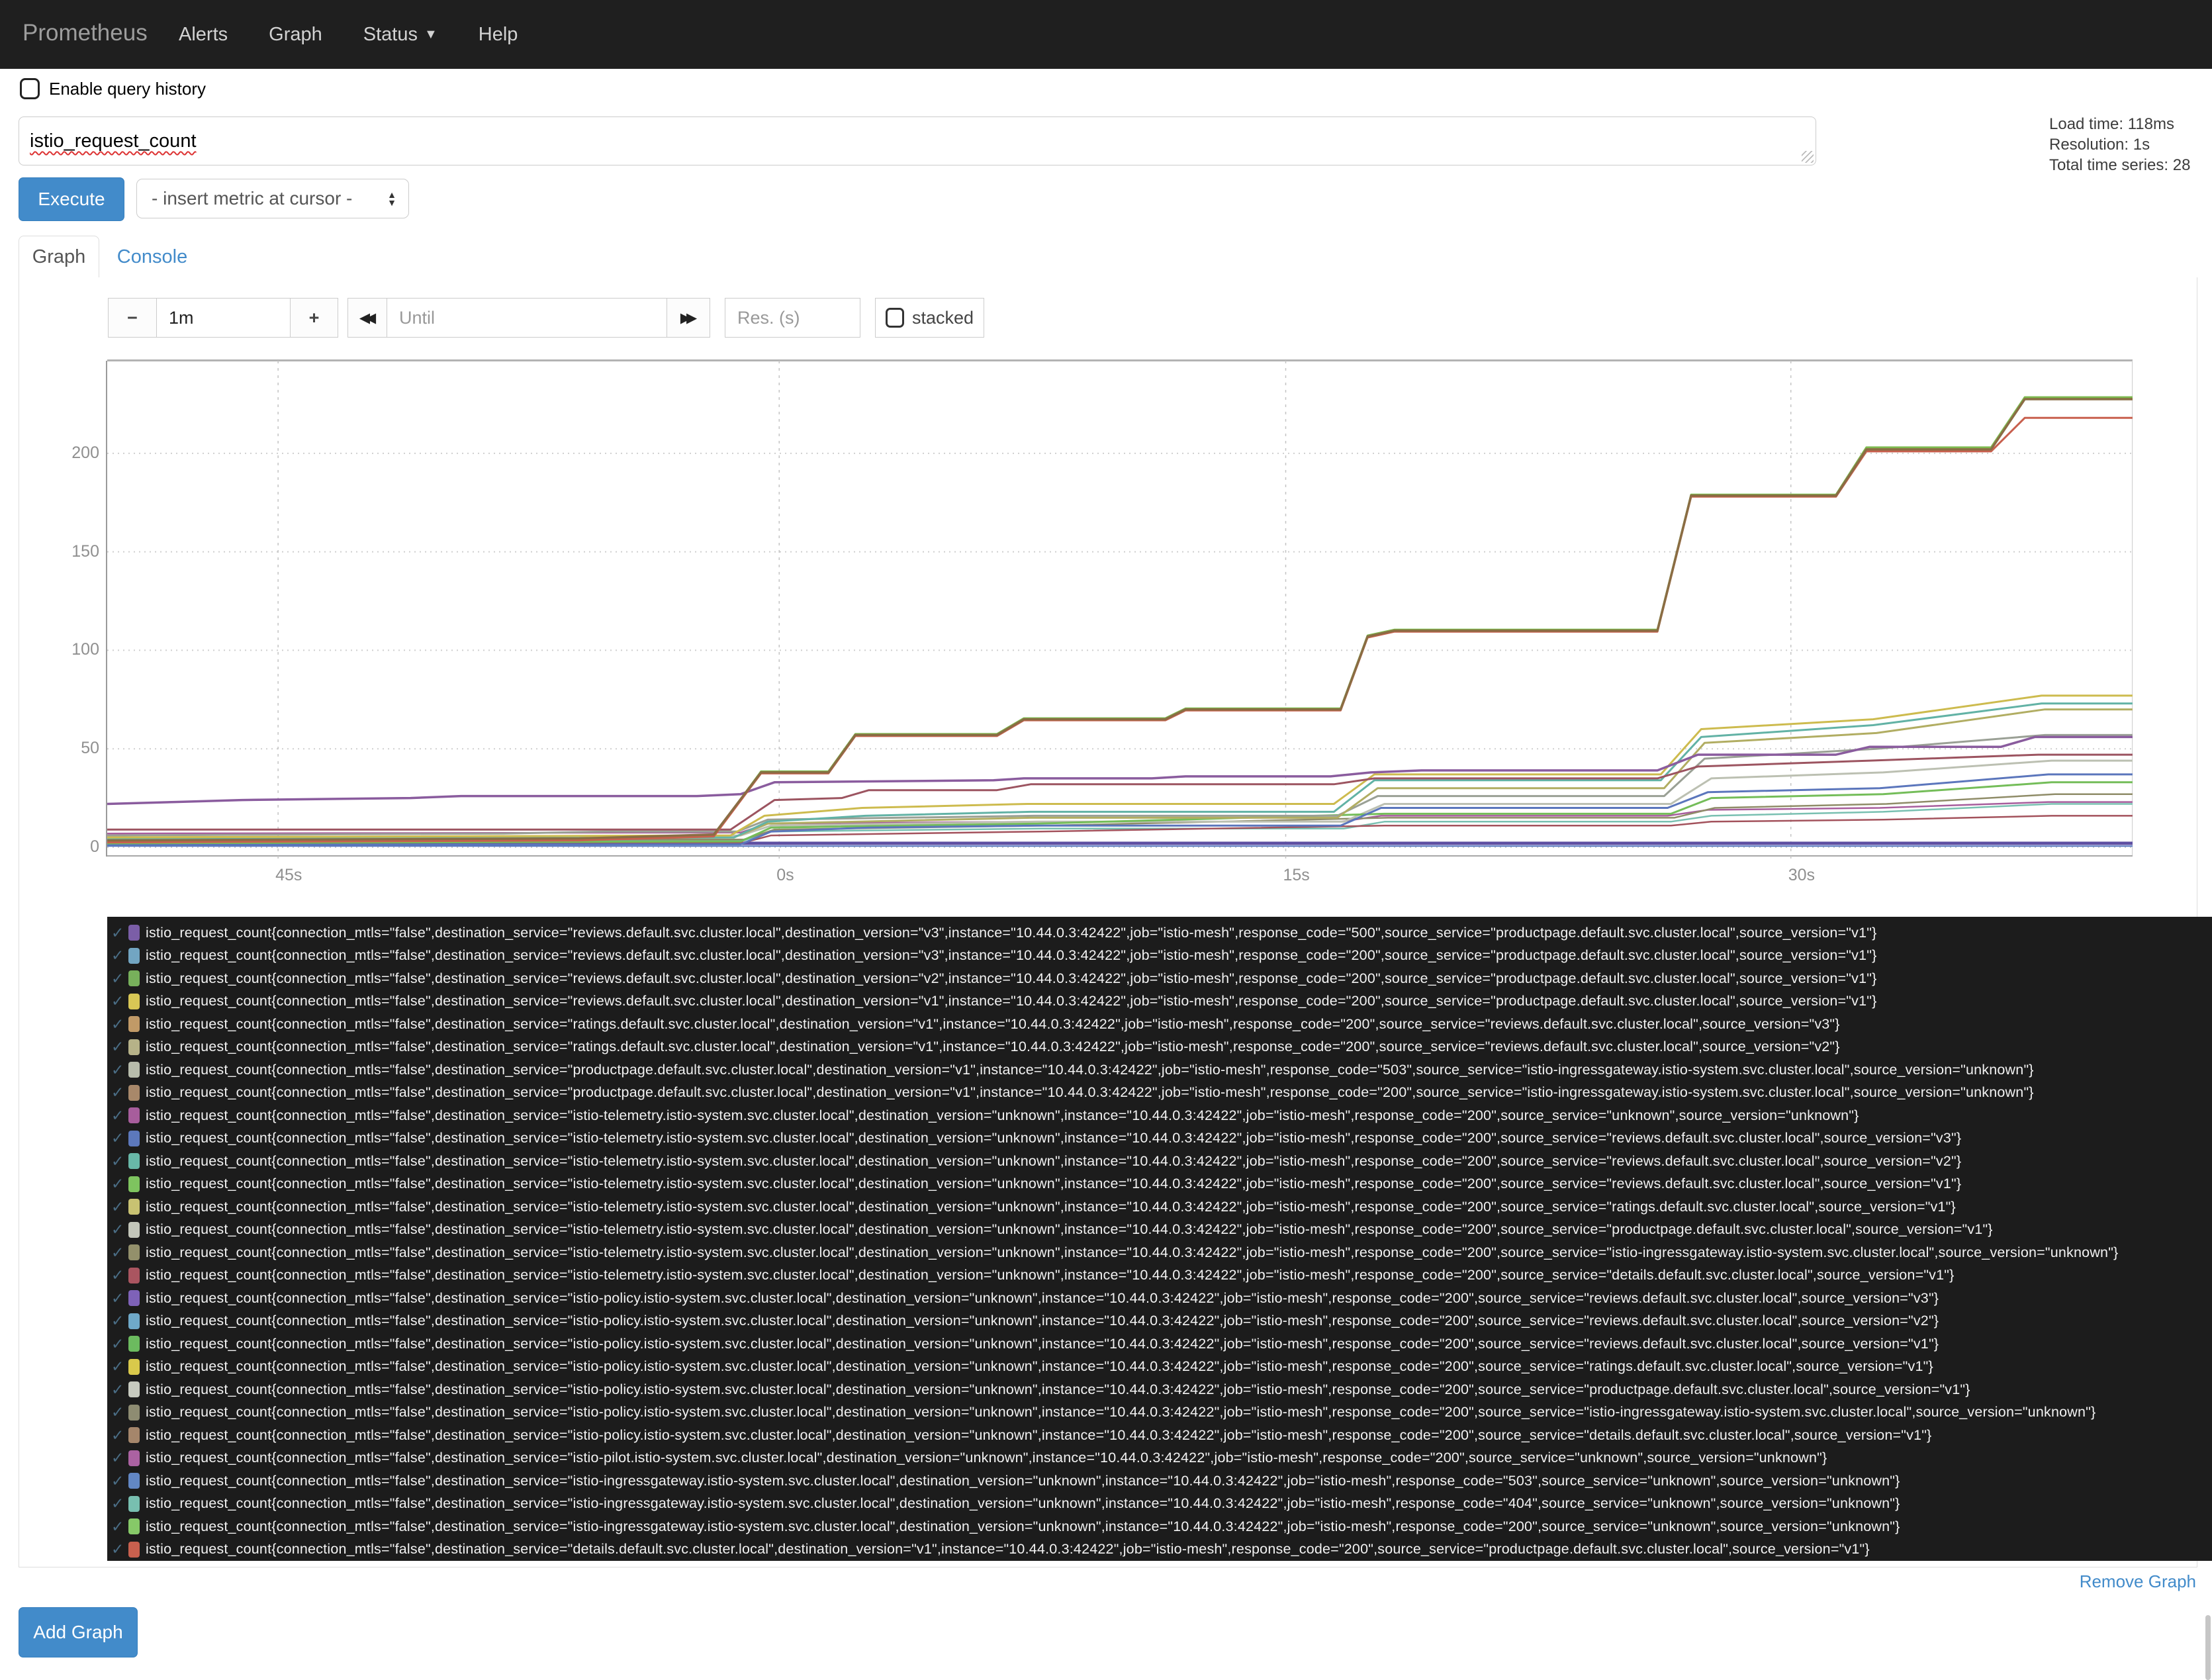 The height and width of the screenshot is (1680, 2212). What do you see at coordinates (30, 88) in the screenshot?
I see `query-history-checkbox` at bounding box center [30, 88].